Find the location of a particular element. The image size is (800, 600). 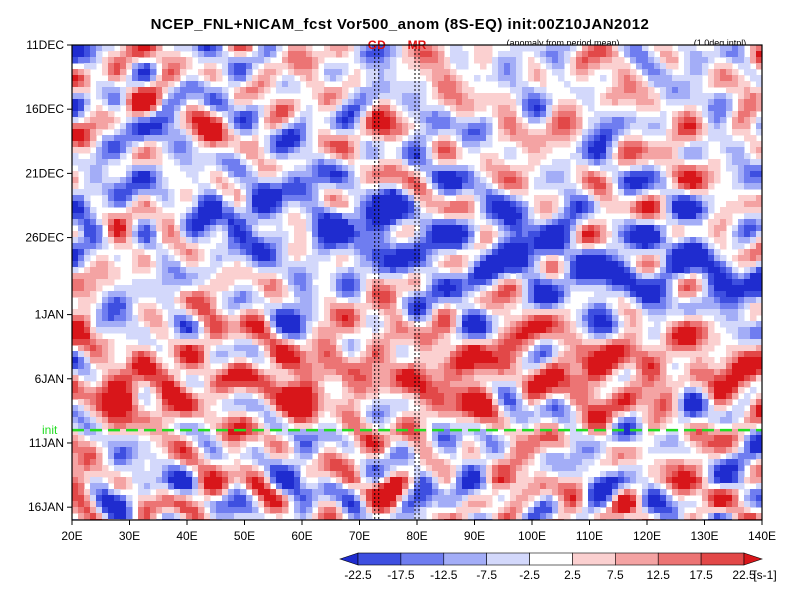

x-tick-label: 80E is located at coordinates (416, 536).